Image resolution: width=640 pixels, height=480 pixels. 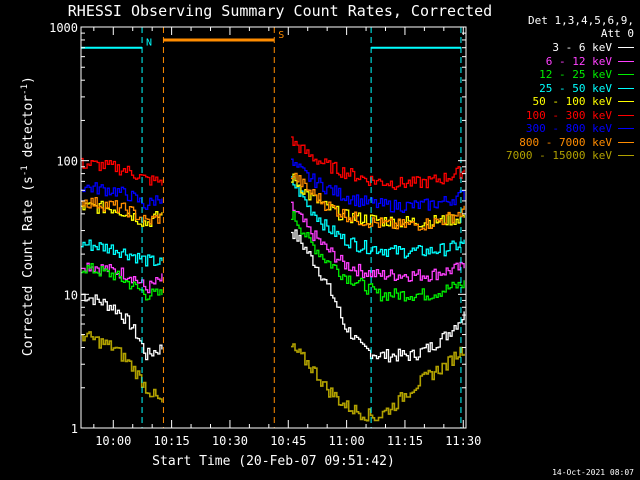 I want to click on event-0-label: N, so click(x=149, y=43).